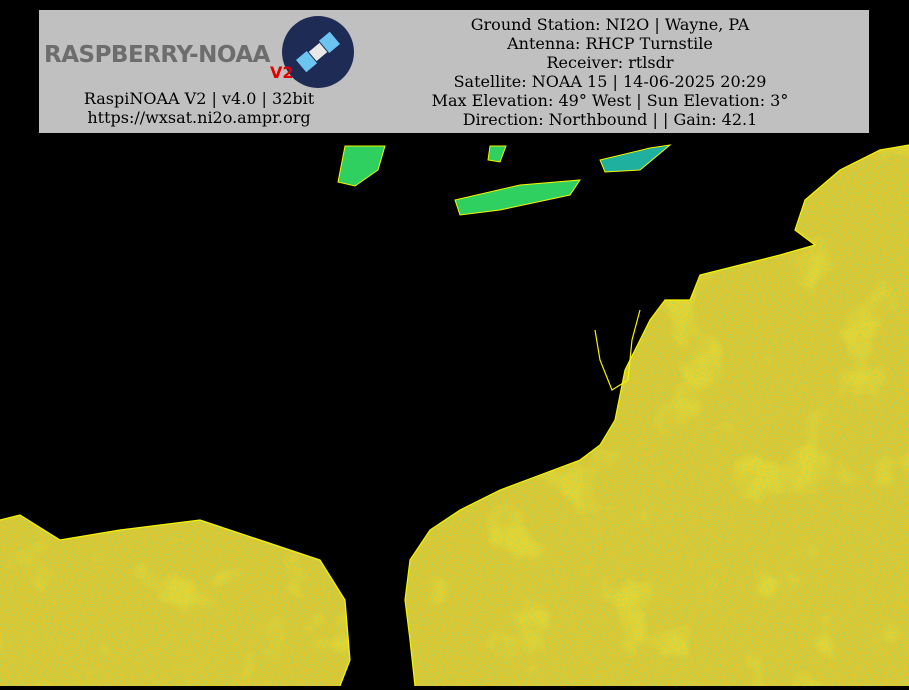 Image resolution: width=909 pixels, height=690 pixels. Describe the element at coordinates (609, 43) in the screenshot. I see `header-right-line: Antenna: RHCP Turnstile` at that location.